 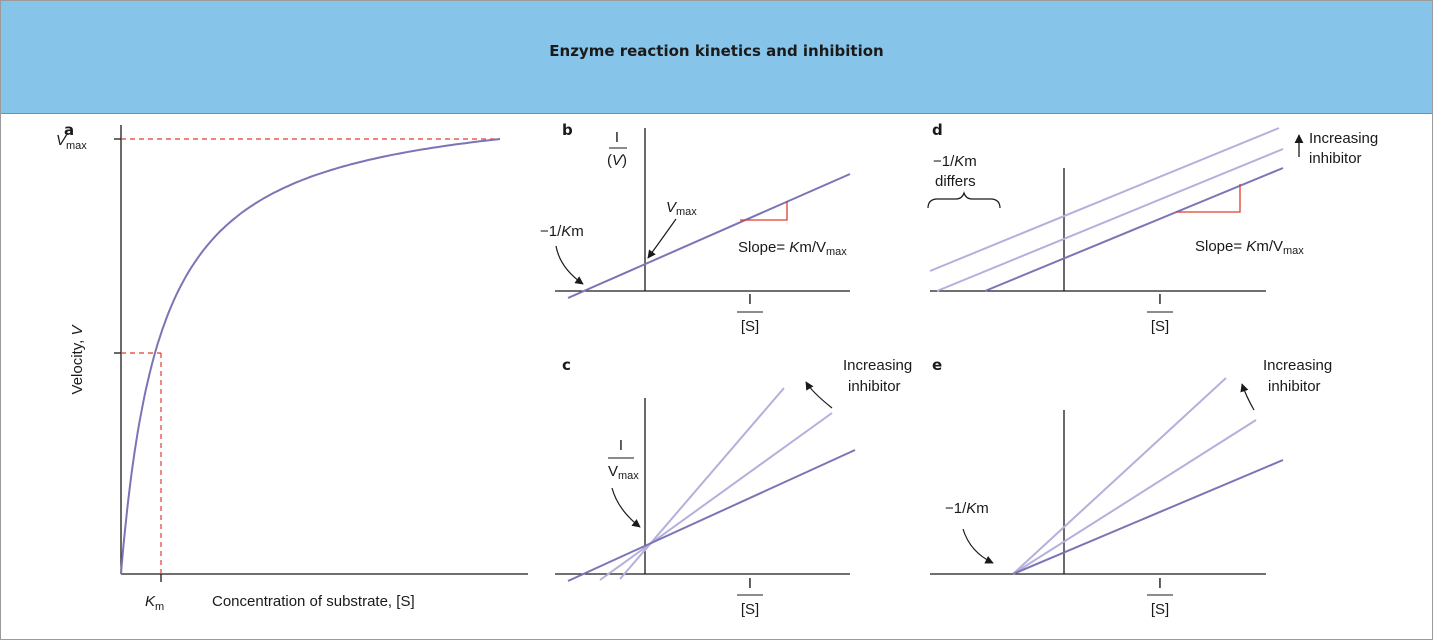 I want to click on panel-b-slope-label: Slope= Km/Vmax, so click(x=792, y=248).